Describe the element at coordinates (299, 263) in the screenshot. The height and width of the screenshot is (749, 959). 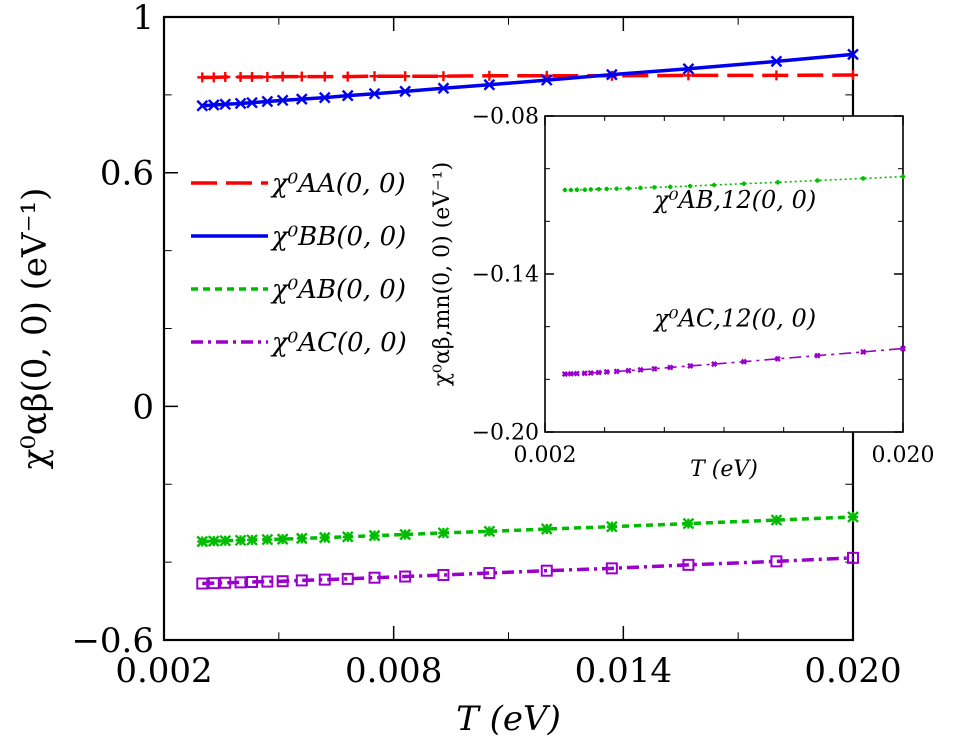
I see `main-legend: χ⁰AA(0, 0) χ⁰BB(0, 0) χ⁰AB(0, 0) χ⁰AC(0, 0)` at that location.